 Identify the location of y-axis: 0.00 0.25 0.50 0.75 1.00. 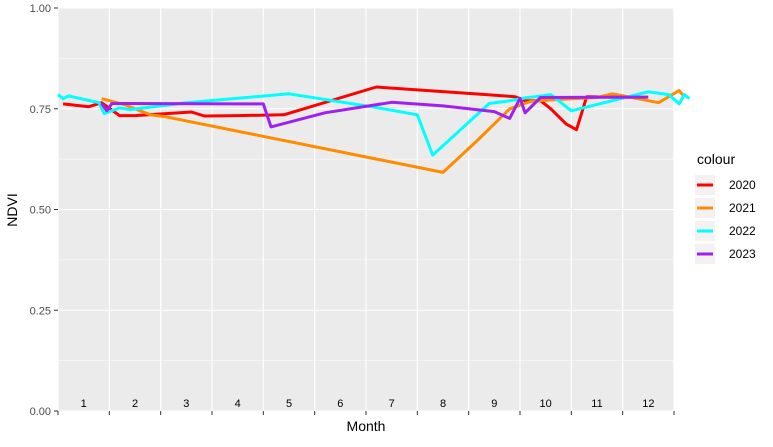
(44, 210).